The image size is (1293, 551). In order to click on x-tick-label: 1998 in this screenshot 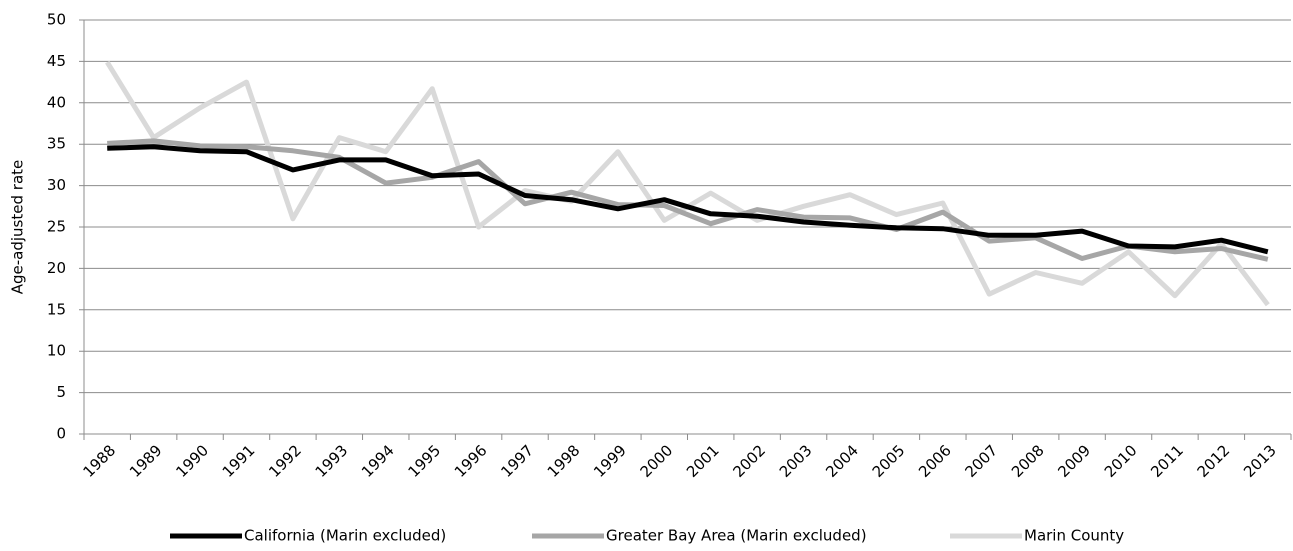, I will do `click(564, 461)`.